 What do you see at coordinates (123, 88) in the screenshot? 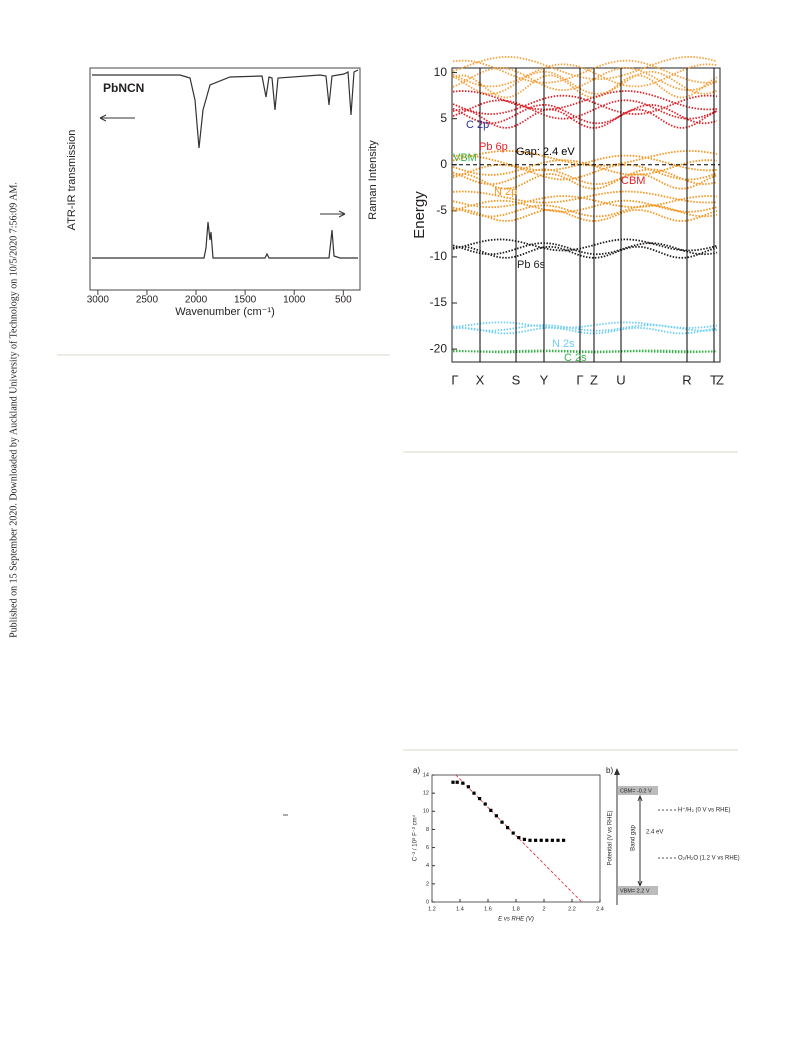
I see `sample-label: PbNCN` at bounding box center [123, 88].